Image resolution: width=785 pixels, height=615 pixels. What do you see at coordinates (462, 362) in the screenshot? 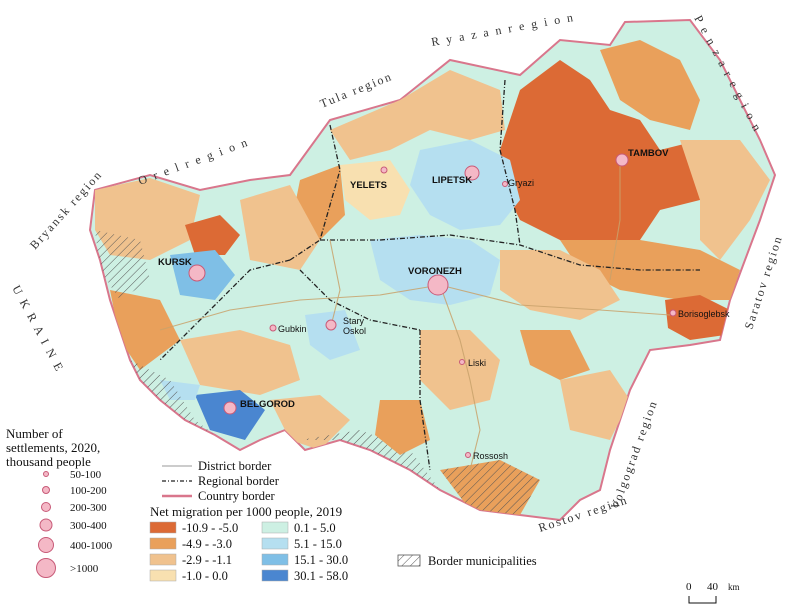
I see `settlement-liski` at bounding box center [462, 362].